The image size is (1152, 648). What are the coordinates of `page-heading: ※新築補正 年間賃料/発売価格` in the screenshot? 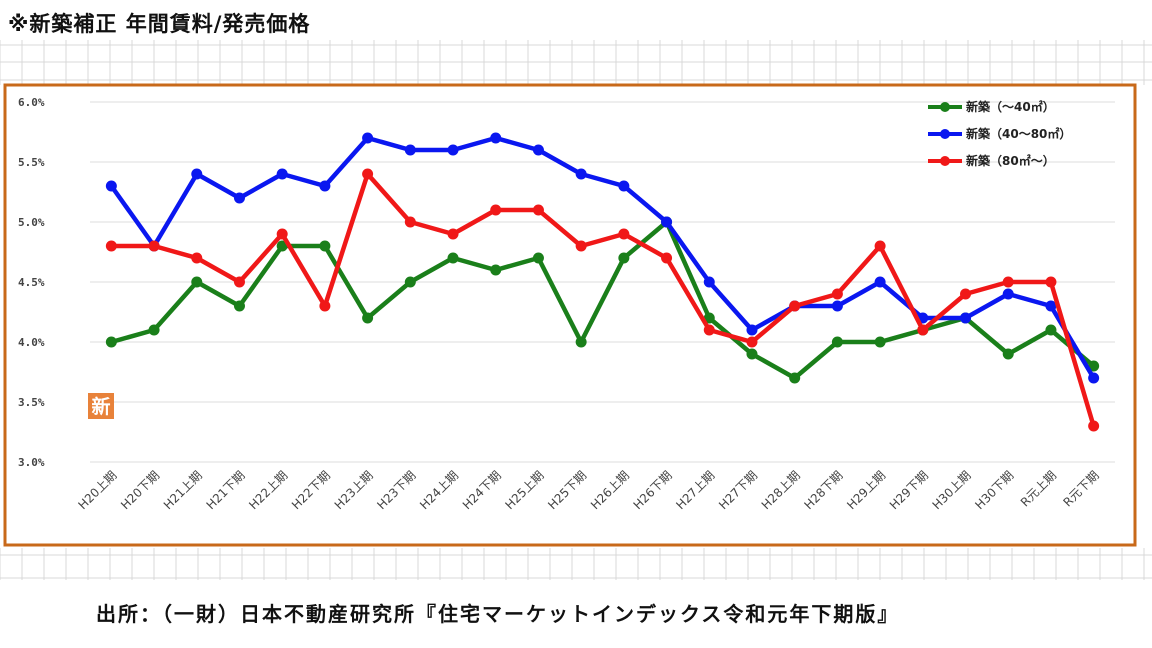 It's located at (159, 24).